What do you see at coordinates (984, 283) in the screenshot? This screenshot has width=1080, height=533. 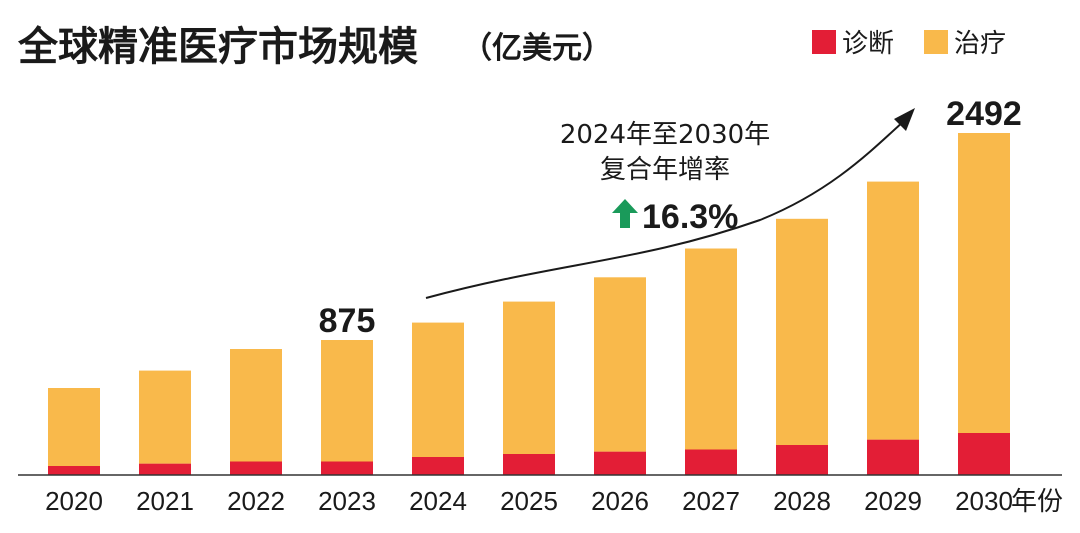 I see `bar-treatment-2030` at bounding box center [984, 283].